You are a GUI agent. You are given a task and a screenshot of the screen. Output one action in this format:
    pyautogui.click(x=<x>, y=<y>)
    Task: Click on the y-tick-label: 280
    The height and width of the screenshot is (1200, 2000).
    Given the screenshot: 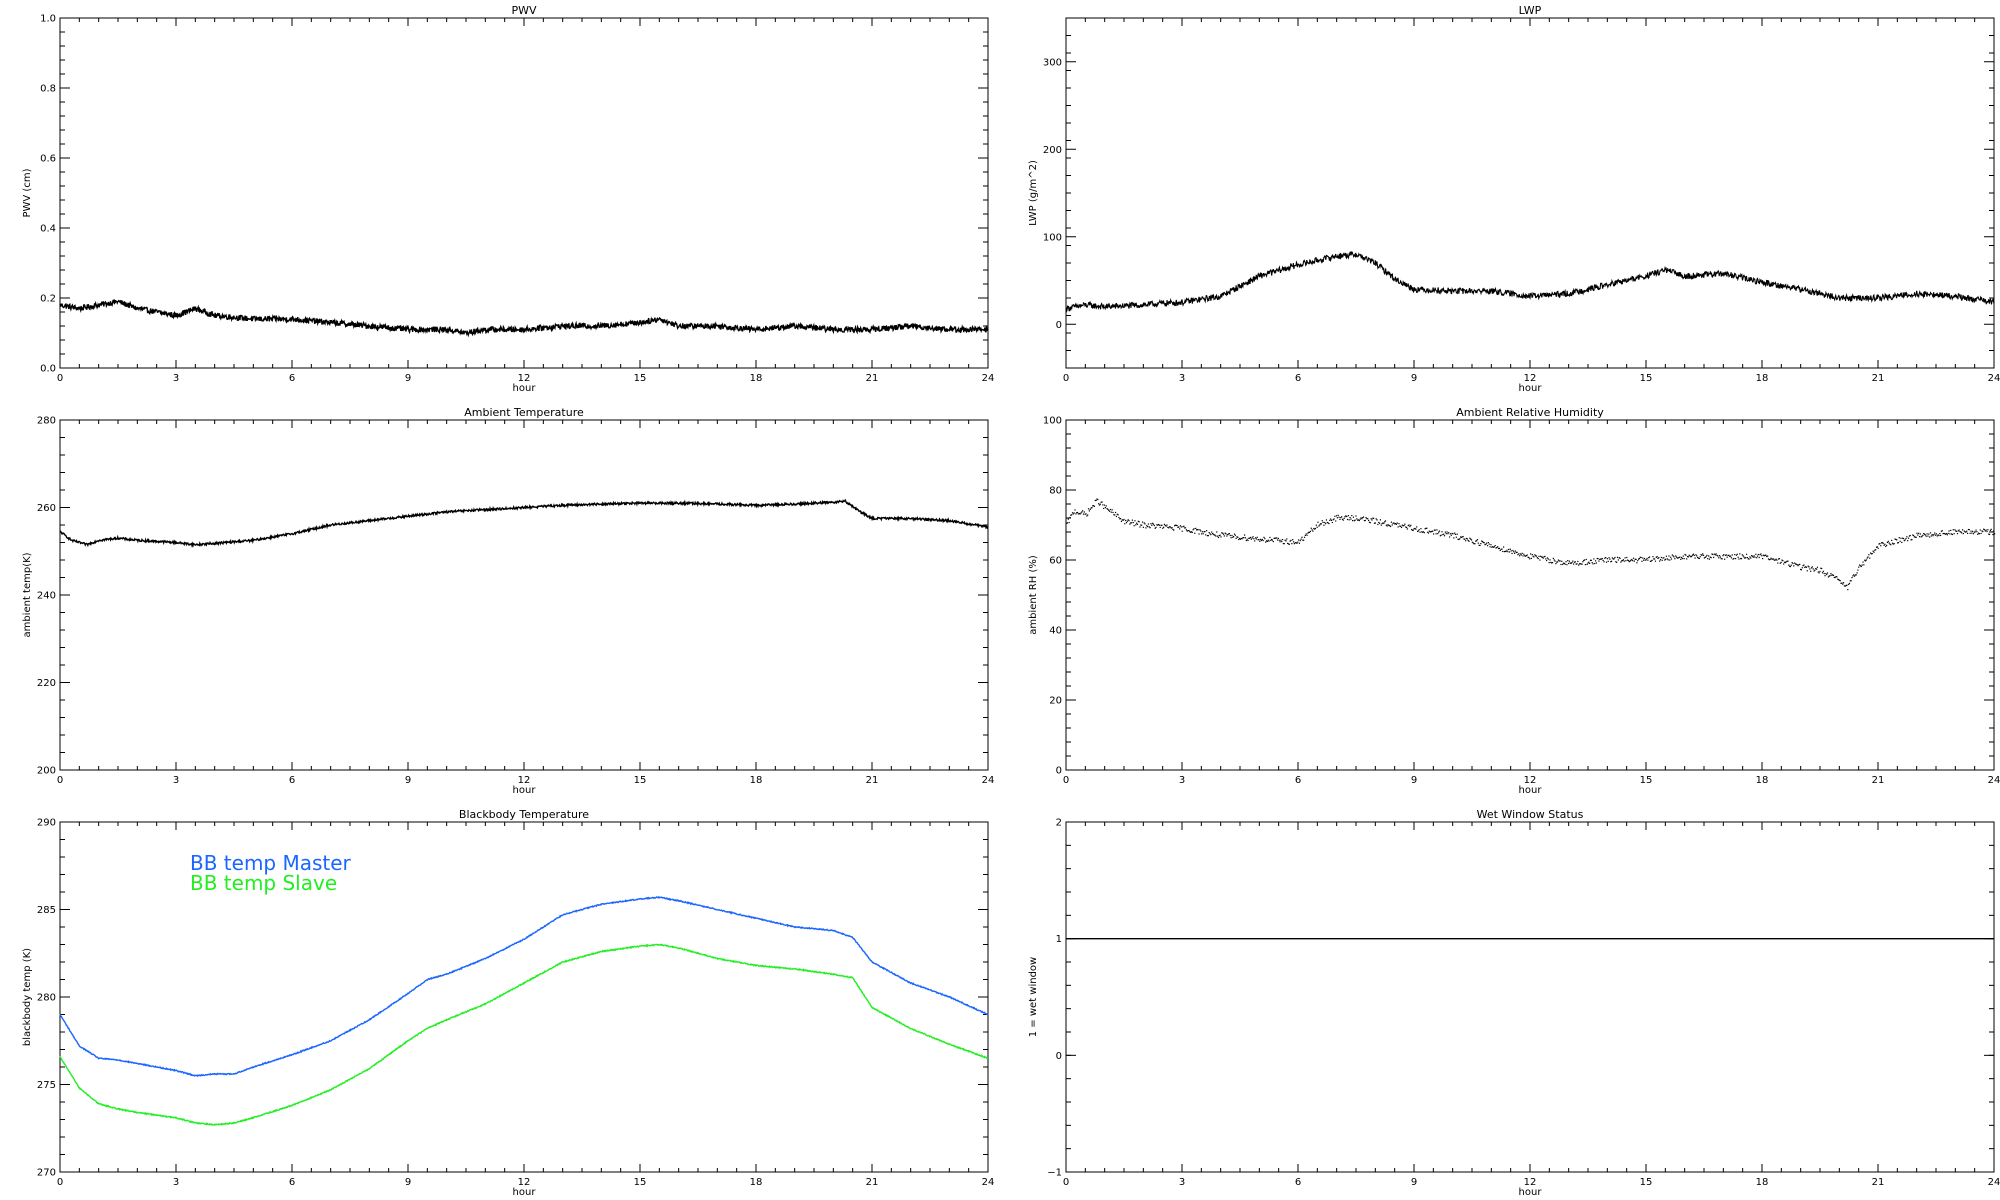 What is the action you would take?
    pyautogui.click(x=46, y=998)
    